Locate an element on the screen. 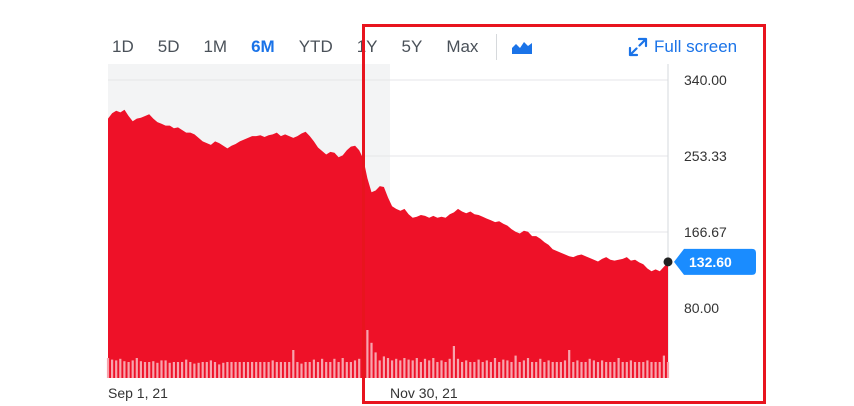 This screenshot has width=854, height=406. y-tick-label: 80.00 is located at coordinates (701, 308).